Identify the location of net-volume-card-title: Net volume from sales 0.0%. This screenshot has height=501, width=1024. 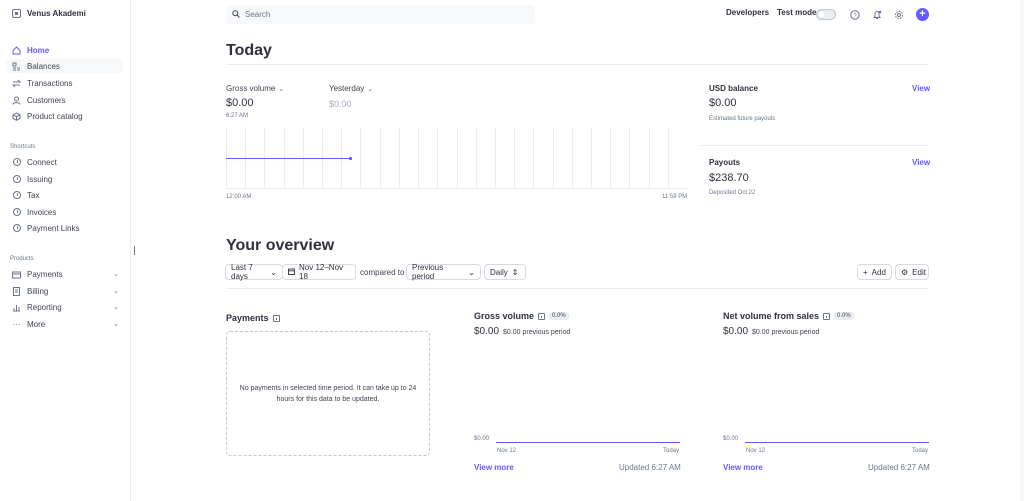
(788, 316).